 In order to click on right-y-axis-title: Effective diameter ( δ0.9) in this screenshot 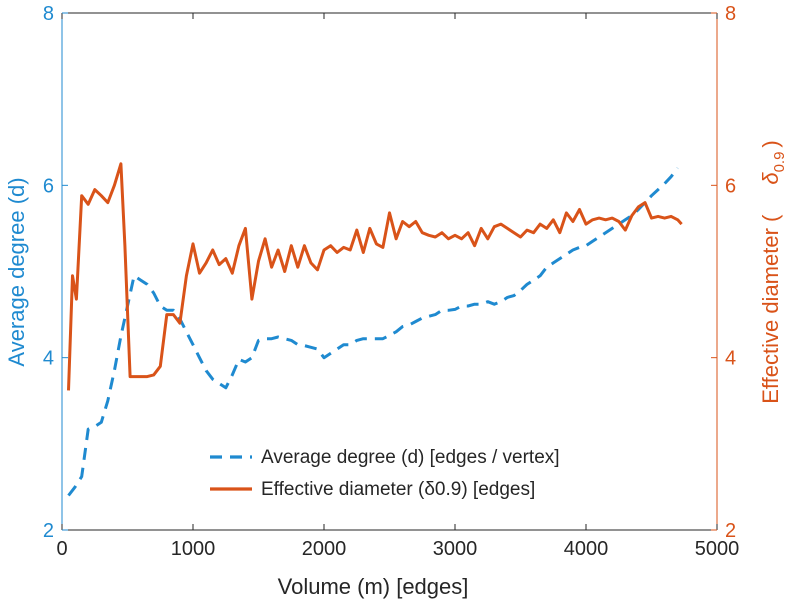, I will do `click(773, 272)`.